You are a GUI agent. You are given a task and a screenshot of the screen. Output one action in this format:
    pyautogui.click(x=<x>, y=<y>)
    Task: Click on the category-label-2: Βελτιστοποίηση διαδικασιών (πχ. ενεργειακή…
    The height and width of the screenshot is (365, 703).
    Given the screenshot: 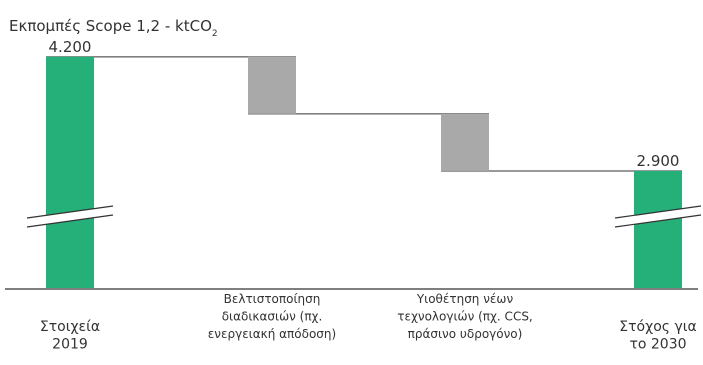 What is the action you would take?
    pyautogui.click(x=272, y=316)
    